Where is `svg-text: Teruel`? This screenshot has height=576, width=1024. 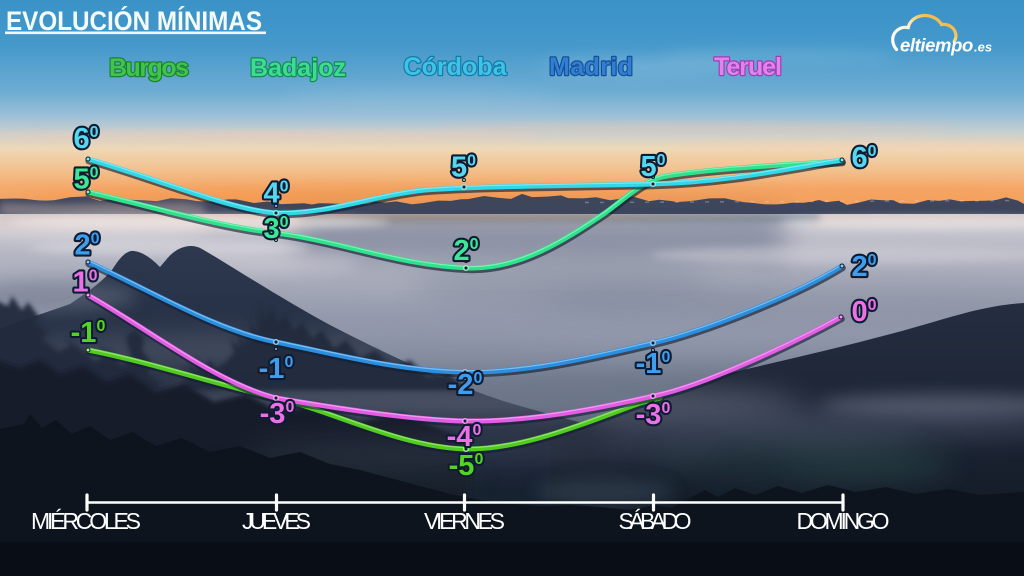 svg-text: Teruel is located at coordinates (748, 67).